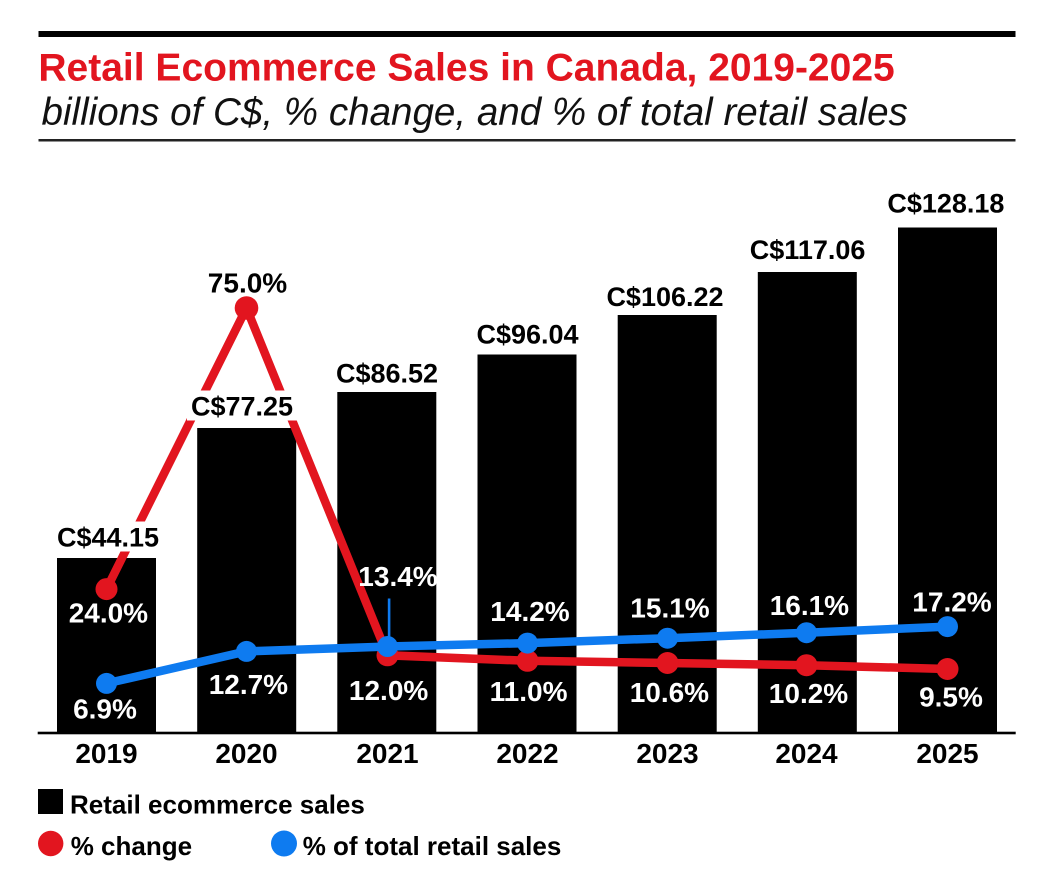 The height and width of the screenshot is (882, 1045). Describe the element at coordinates (529, 691) in the screenshot. I see `svg-text: 11.0%` at that location.